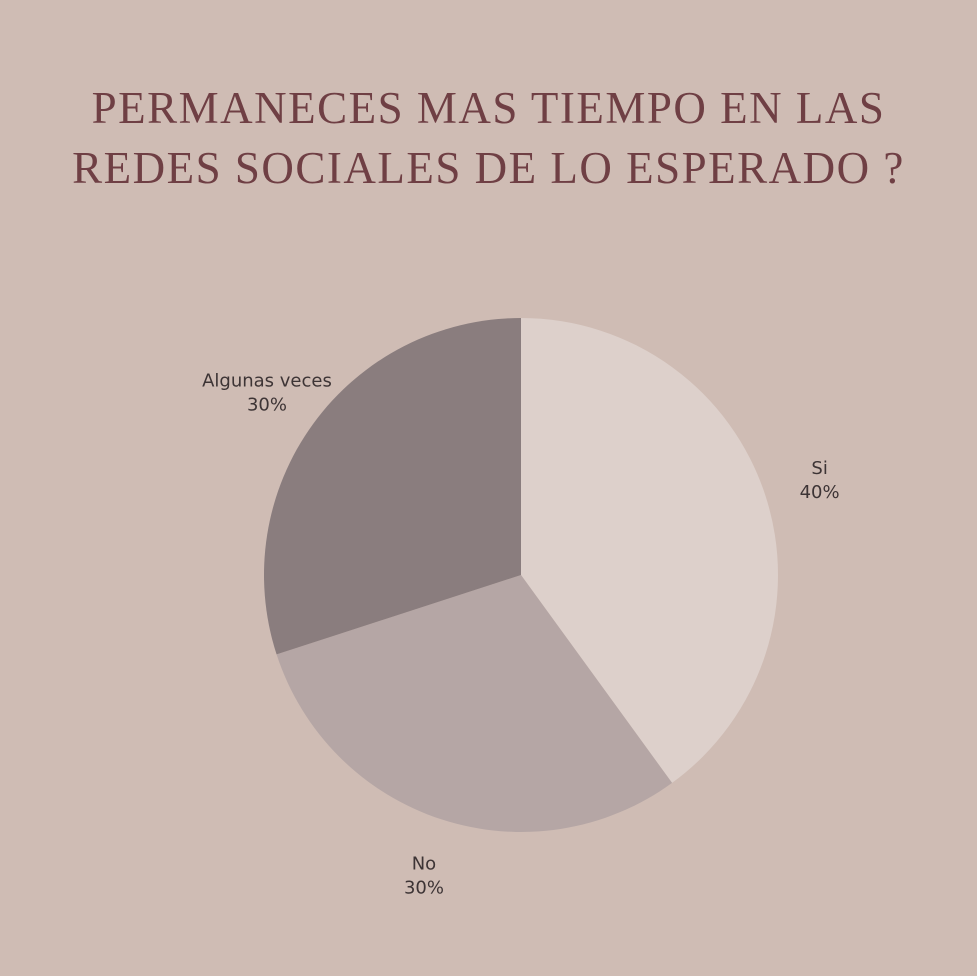 The image size is (977, 976). What do you see at coordinates (267, 380) in the screenshot?
I see `pie-label-name: Algunas veces` at bounding box center [267, 380].